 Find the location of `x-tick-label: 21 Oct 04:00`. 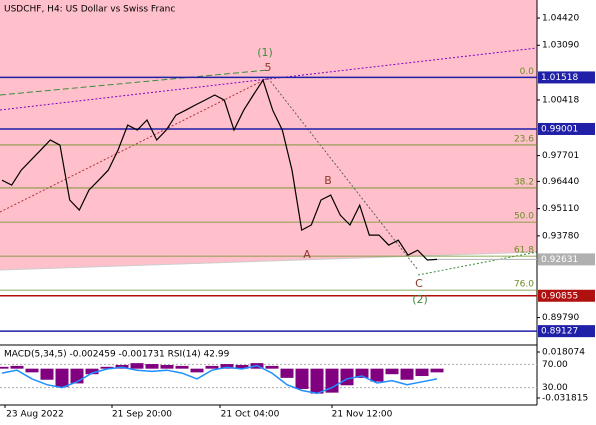

x-tick-label: 21 Oct 04:00 is located at coordinates (250, 415).